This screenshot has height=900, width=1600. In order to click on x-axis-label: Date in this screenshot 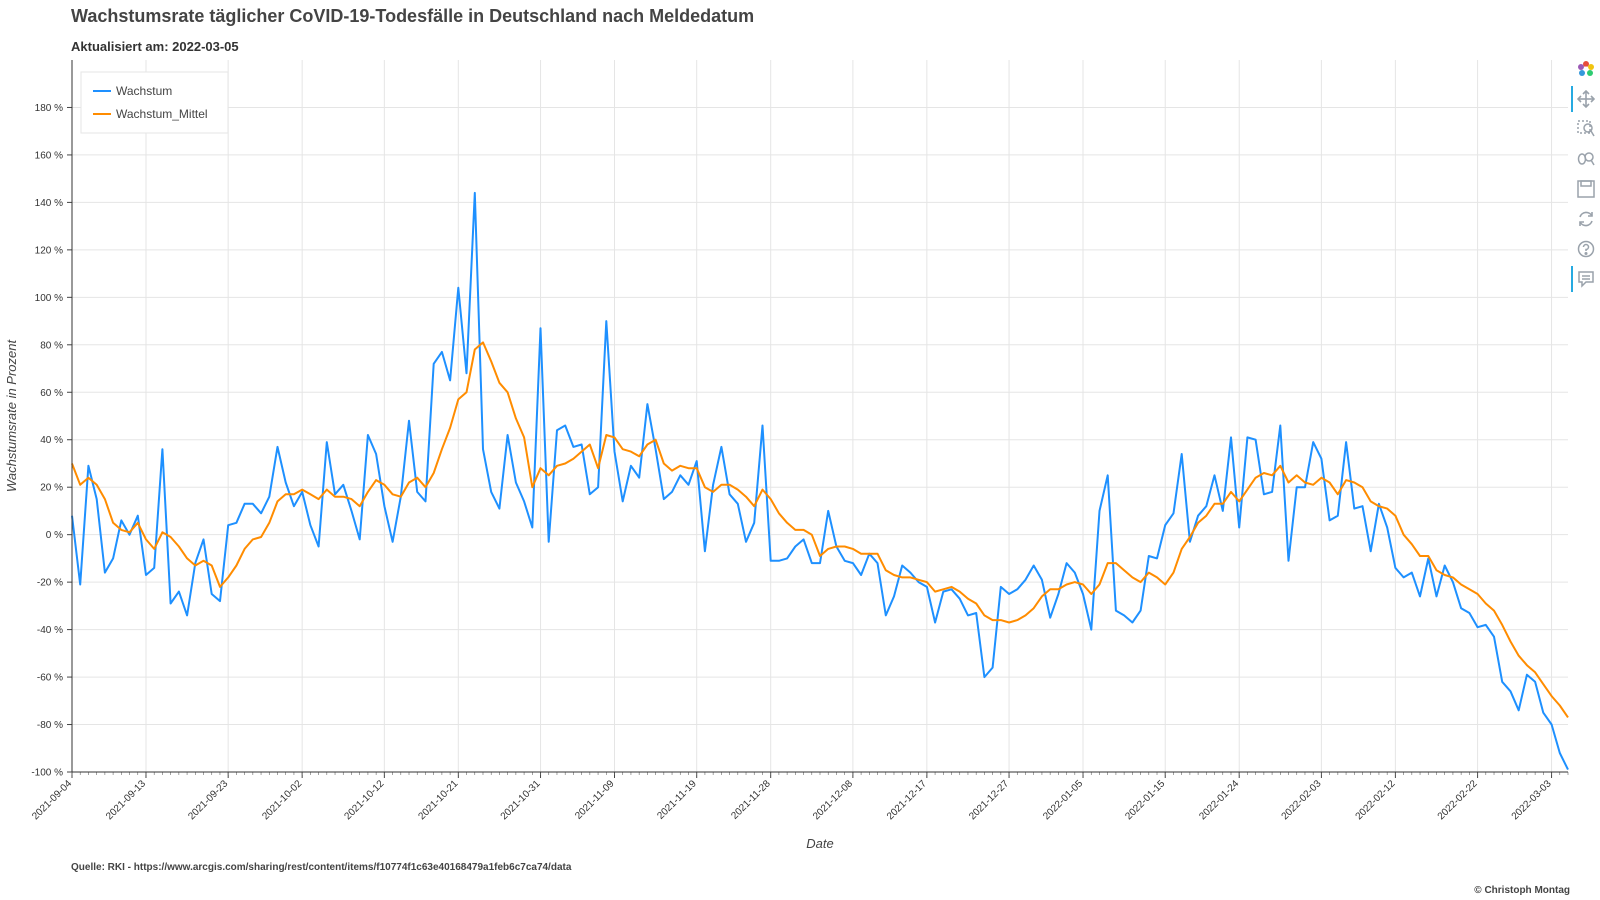, I will do `click(819, 843)`.